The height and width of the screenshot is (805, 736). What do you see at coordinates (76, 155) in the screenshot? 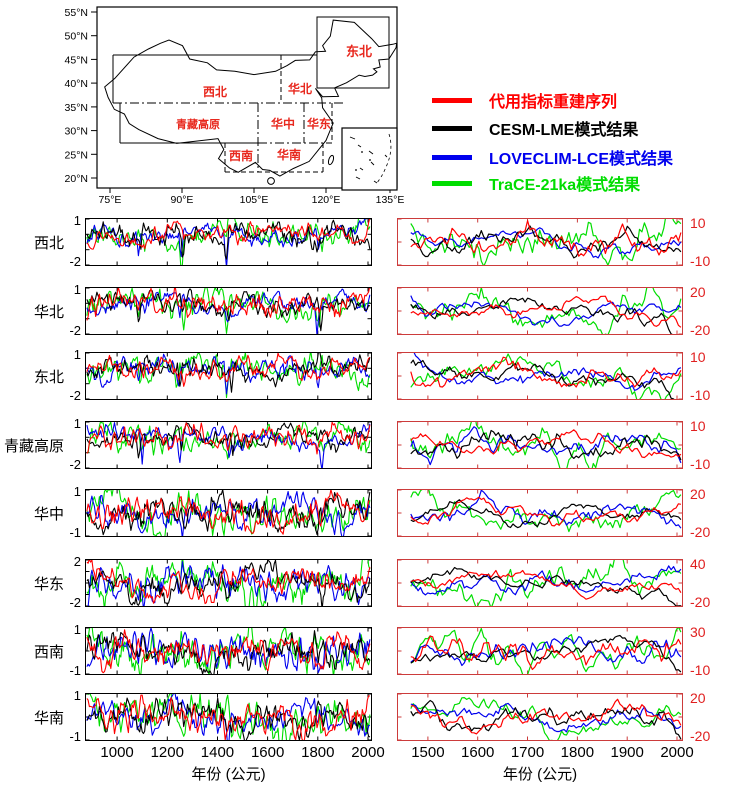
I see `lat-label: 25°N` at bounding box center [76, 155].